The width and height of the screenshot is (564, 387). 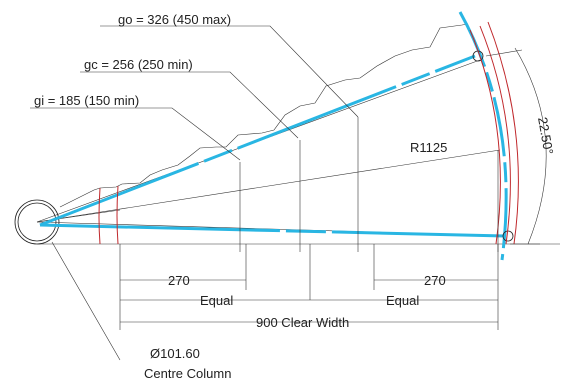 What do you see at coordinates (435, 280) in the screenshot?
I see `dim-right-label: 270` at bounding box center [435, 280].